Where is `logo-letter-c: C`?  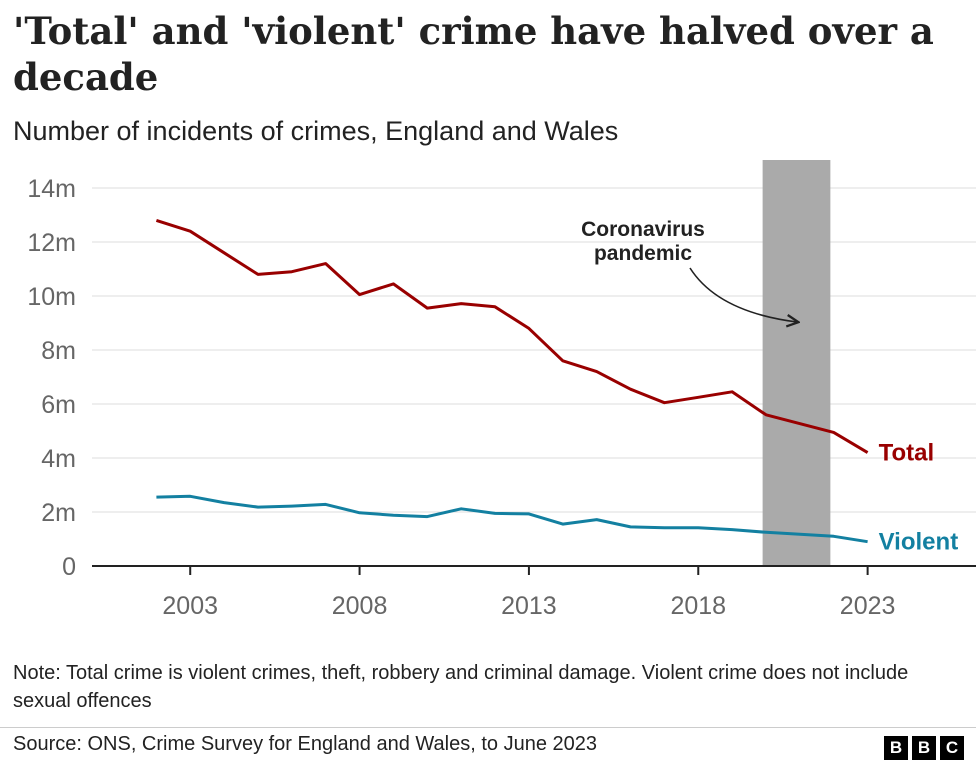 logo-letter-c: C is located at coordinates (952, 748).